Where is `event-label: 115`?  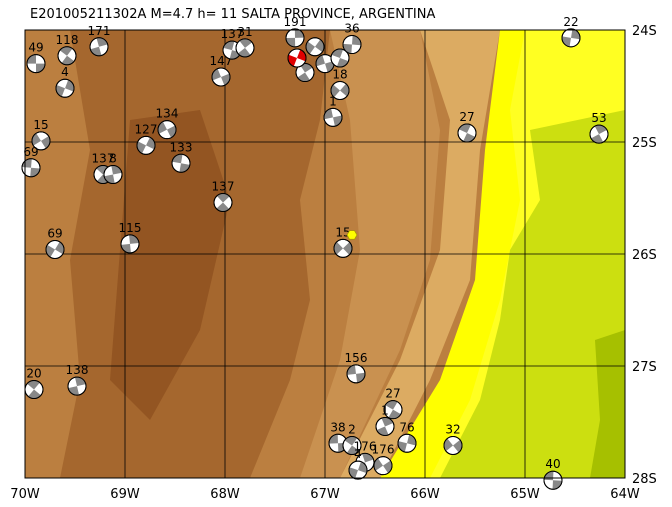
event-label: 115 is located at coordinates (130, 228).